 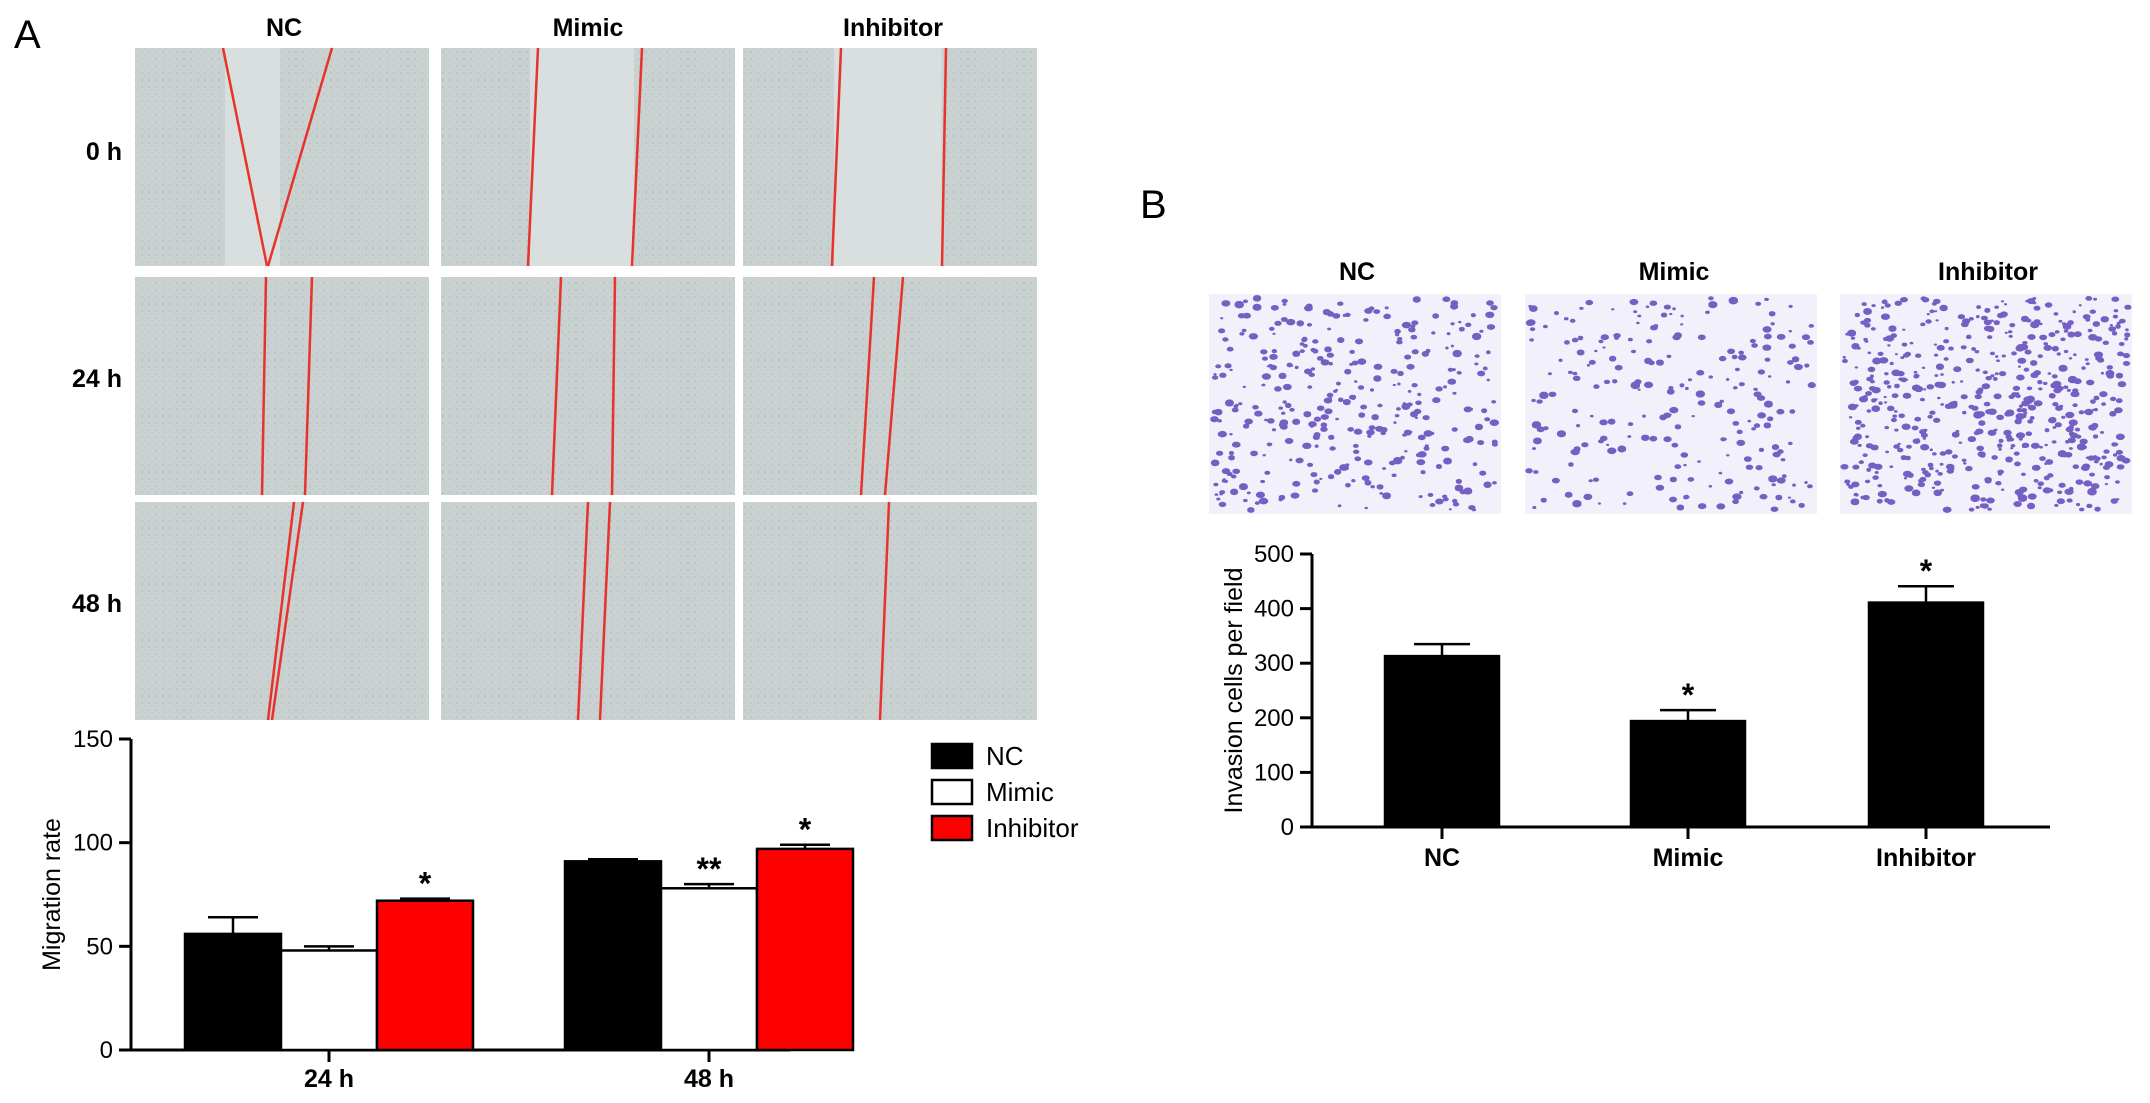 What do you see at coordinates (1005, 756) in the screenshot?
I see `legend-label-nc: NC` at bounding box center [1005, 756].